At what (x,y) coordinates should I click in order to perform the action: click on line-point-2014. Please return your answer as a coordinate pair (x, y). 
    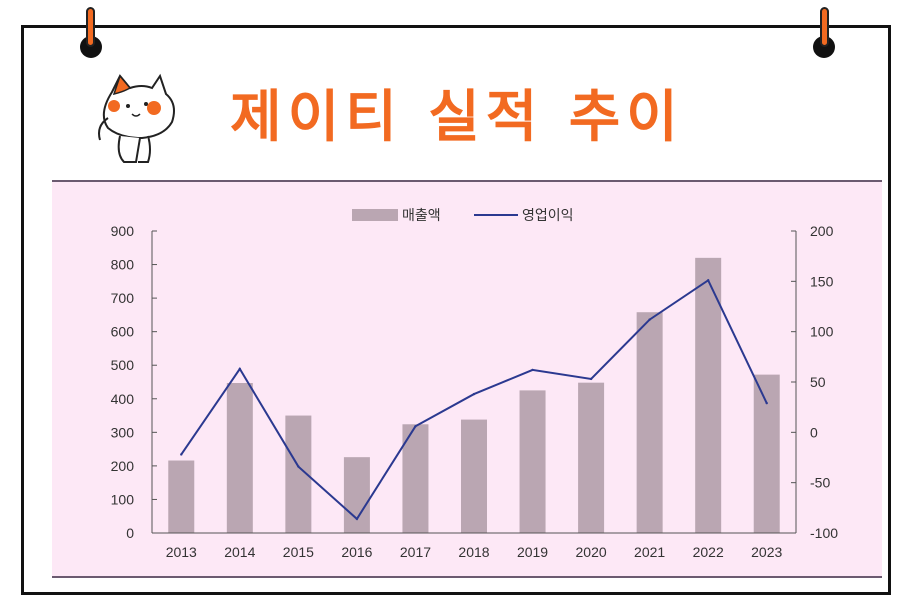
    Looking at the image, I should click on (240, 369).